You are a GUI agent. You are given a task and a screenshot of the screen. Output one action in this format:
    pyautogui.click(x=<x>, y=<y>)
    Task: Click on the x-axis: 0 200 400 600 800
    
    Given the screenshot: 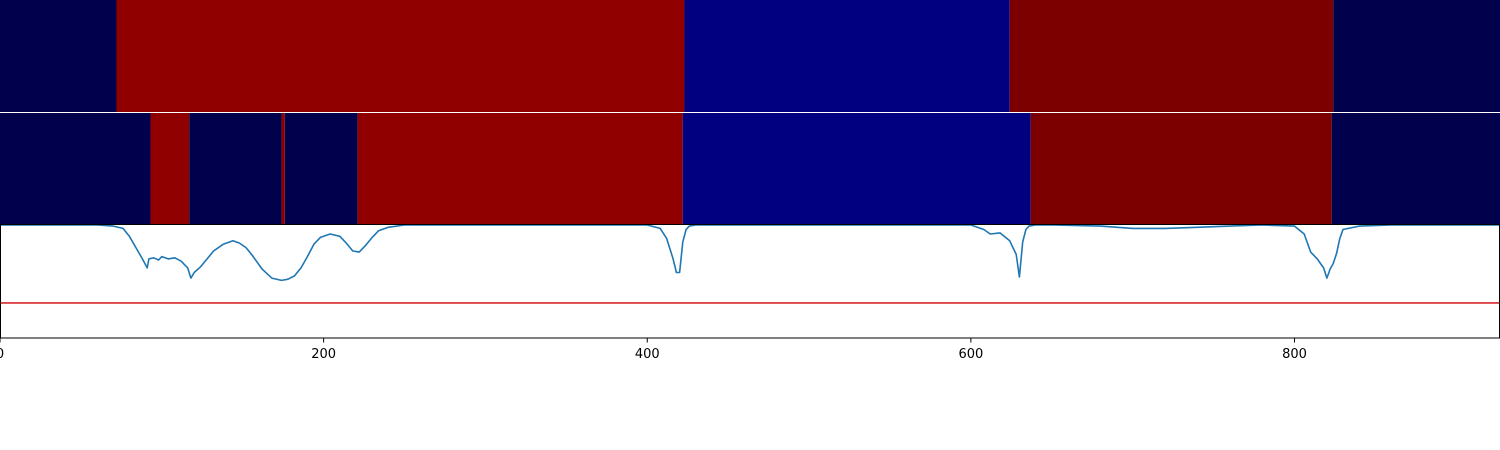 What is the action you would take?
    pyautogui.click(x=653, y=350)
    